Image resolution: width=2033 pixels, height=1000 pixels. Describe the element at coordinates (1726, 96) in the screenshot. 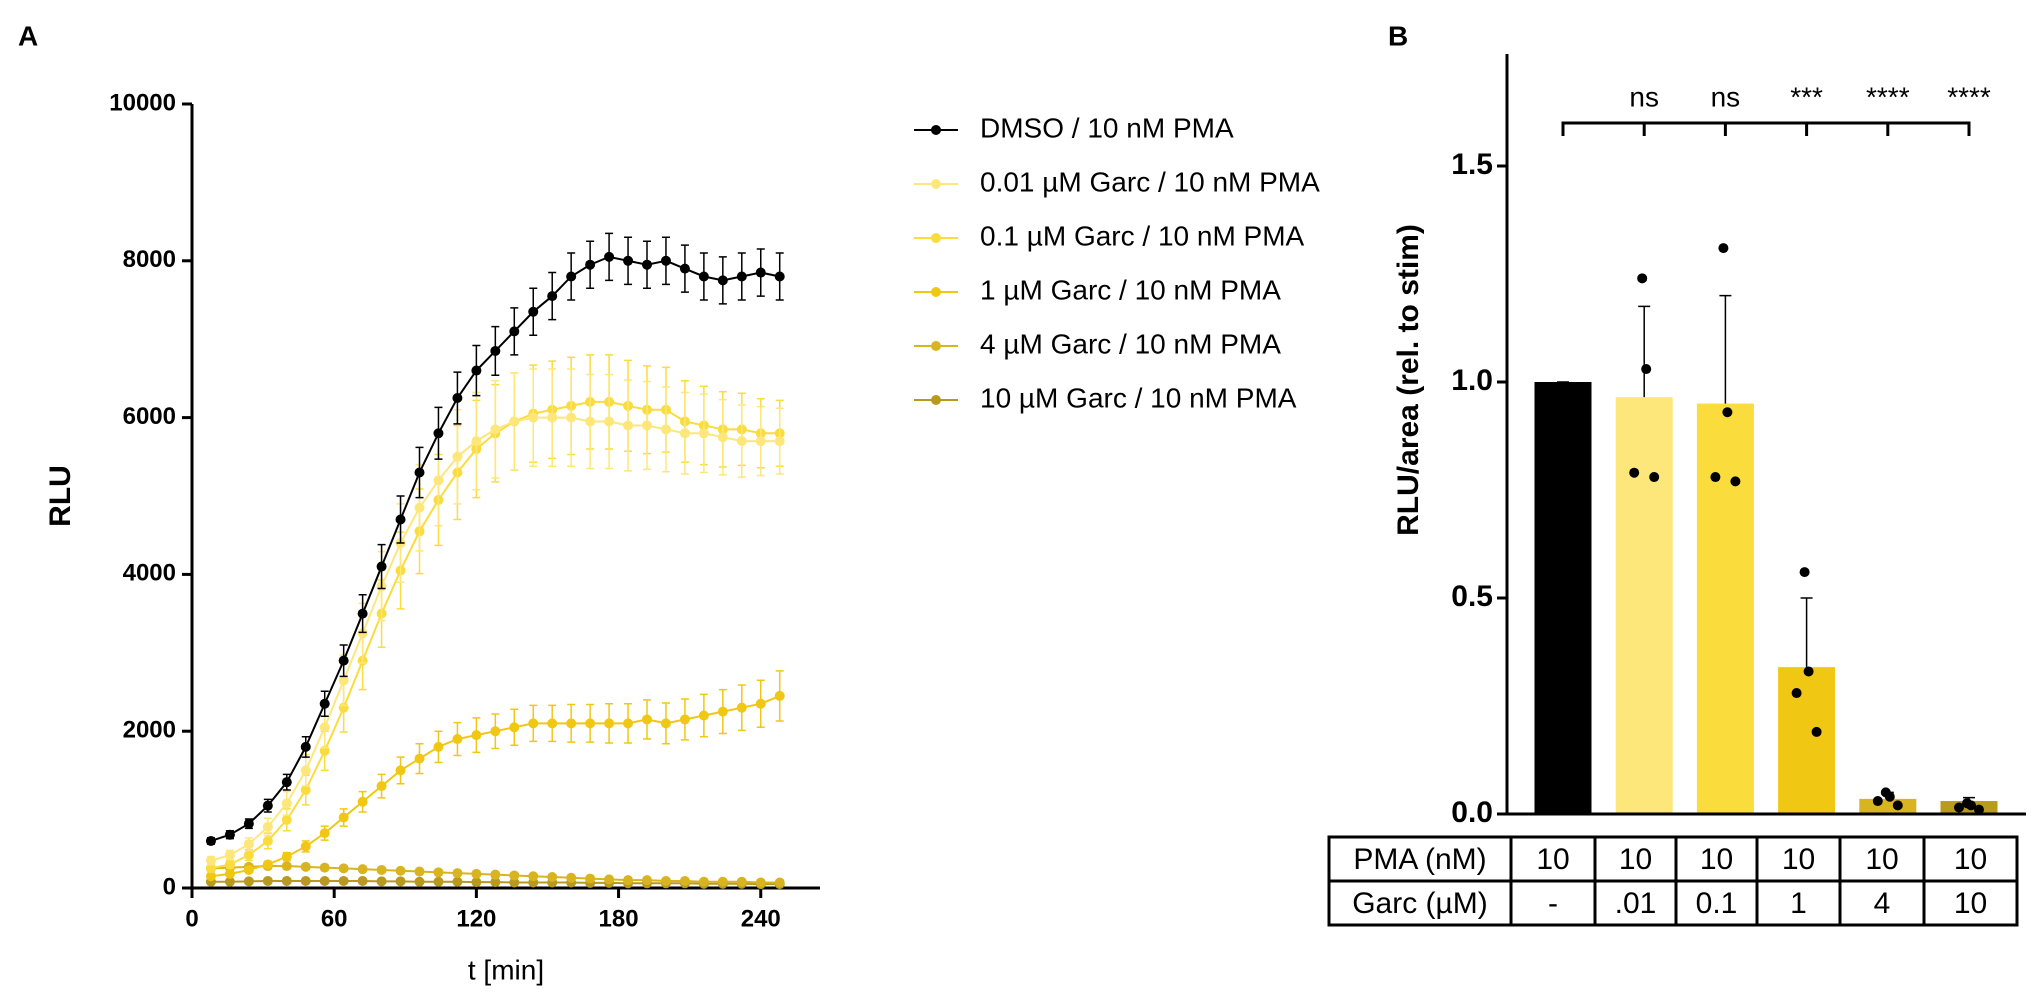

I see `significance-label: ns` at that location.